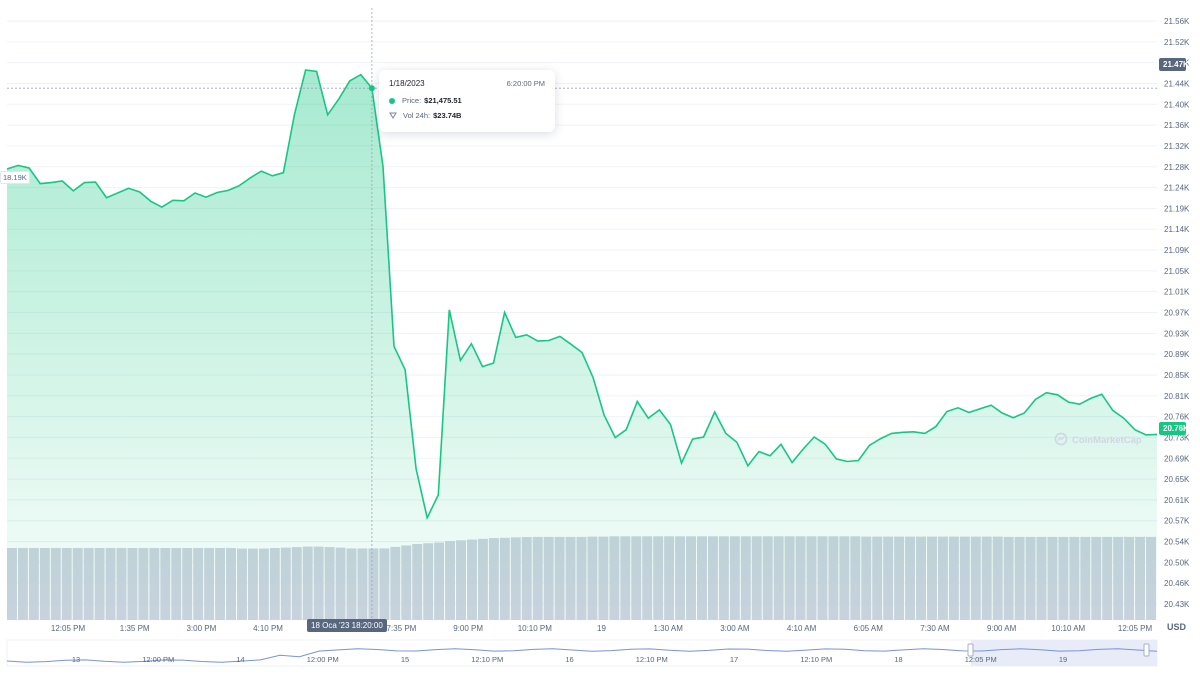 The image size is (1200, 675). I want to click on y-tick-label: 20.69K, so click(1177, 458).